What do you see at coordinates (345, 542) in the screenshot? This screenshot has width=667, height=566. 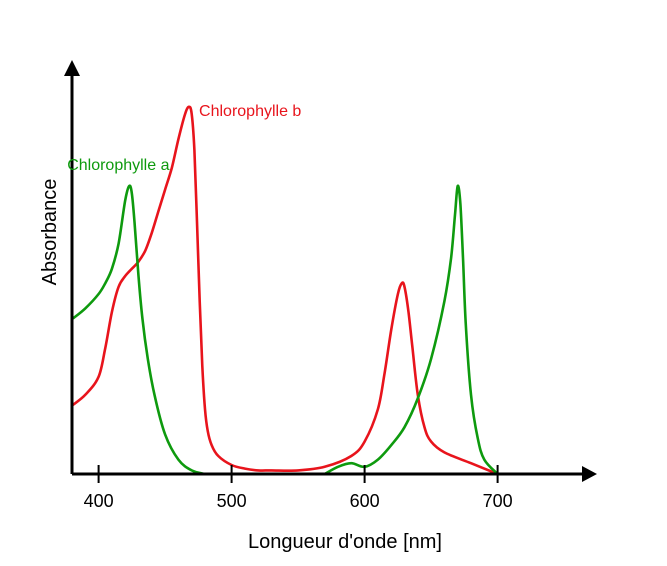 I see `x-axis-label: Longueur d'onde [nm]` at bounding box center [345, 542].